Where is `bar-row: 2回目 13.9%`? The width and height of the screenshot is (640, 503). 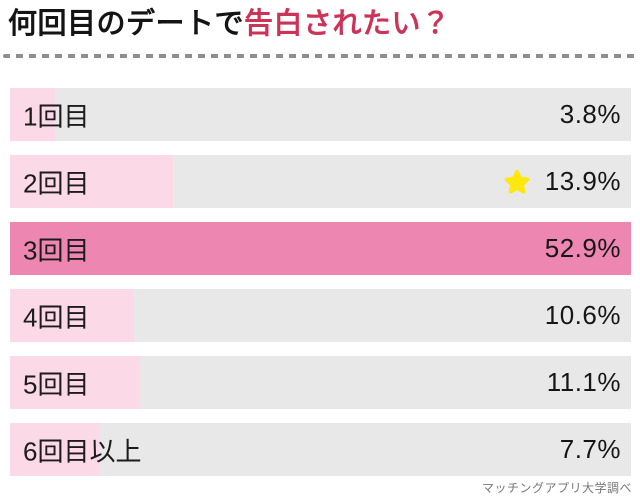
bar-row: 2回目 13.9% is located at coordinates (320, 181).